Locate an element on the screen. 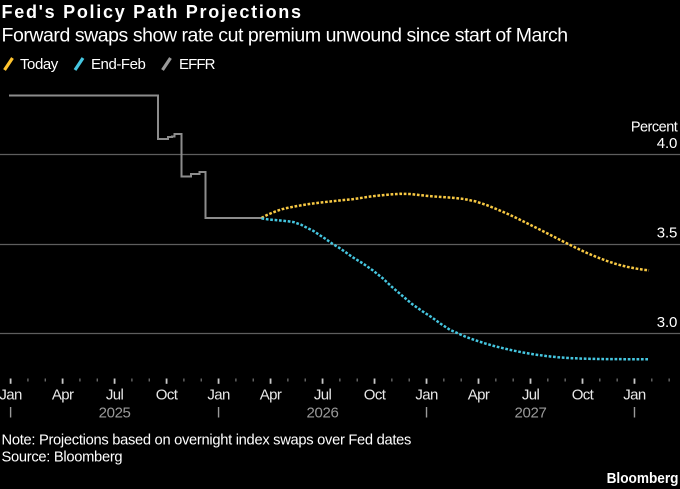  svg-text: 2025 is located at coordinates (115, 412).